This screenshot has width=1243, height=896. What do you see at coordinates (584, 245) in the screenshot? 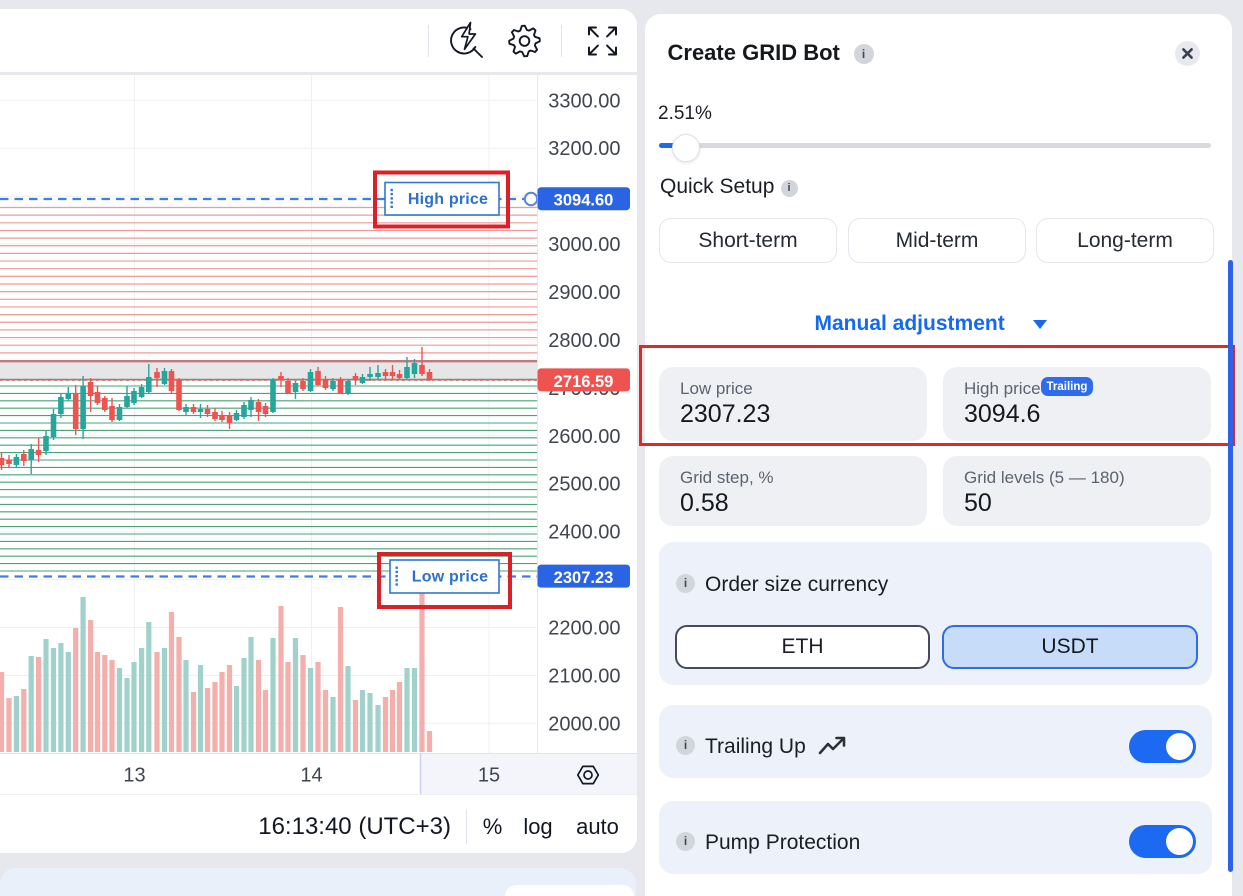
I see `svg-text: 3000.00` at bounding box center [584, 245].